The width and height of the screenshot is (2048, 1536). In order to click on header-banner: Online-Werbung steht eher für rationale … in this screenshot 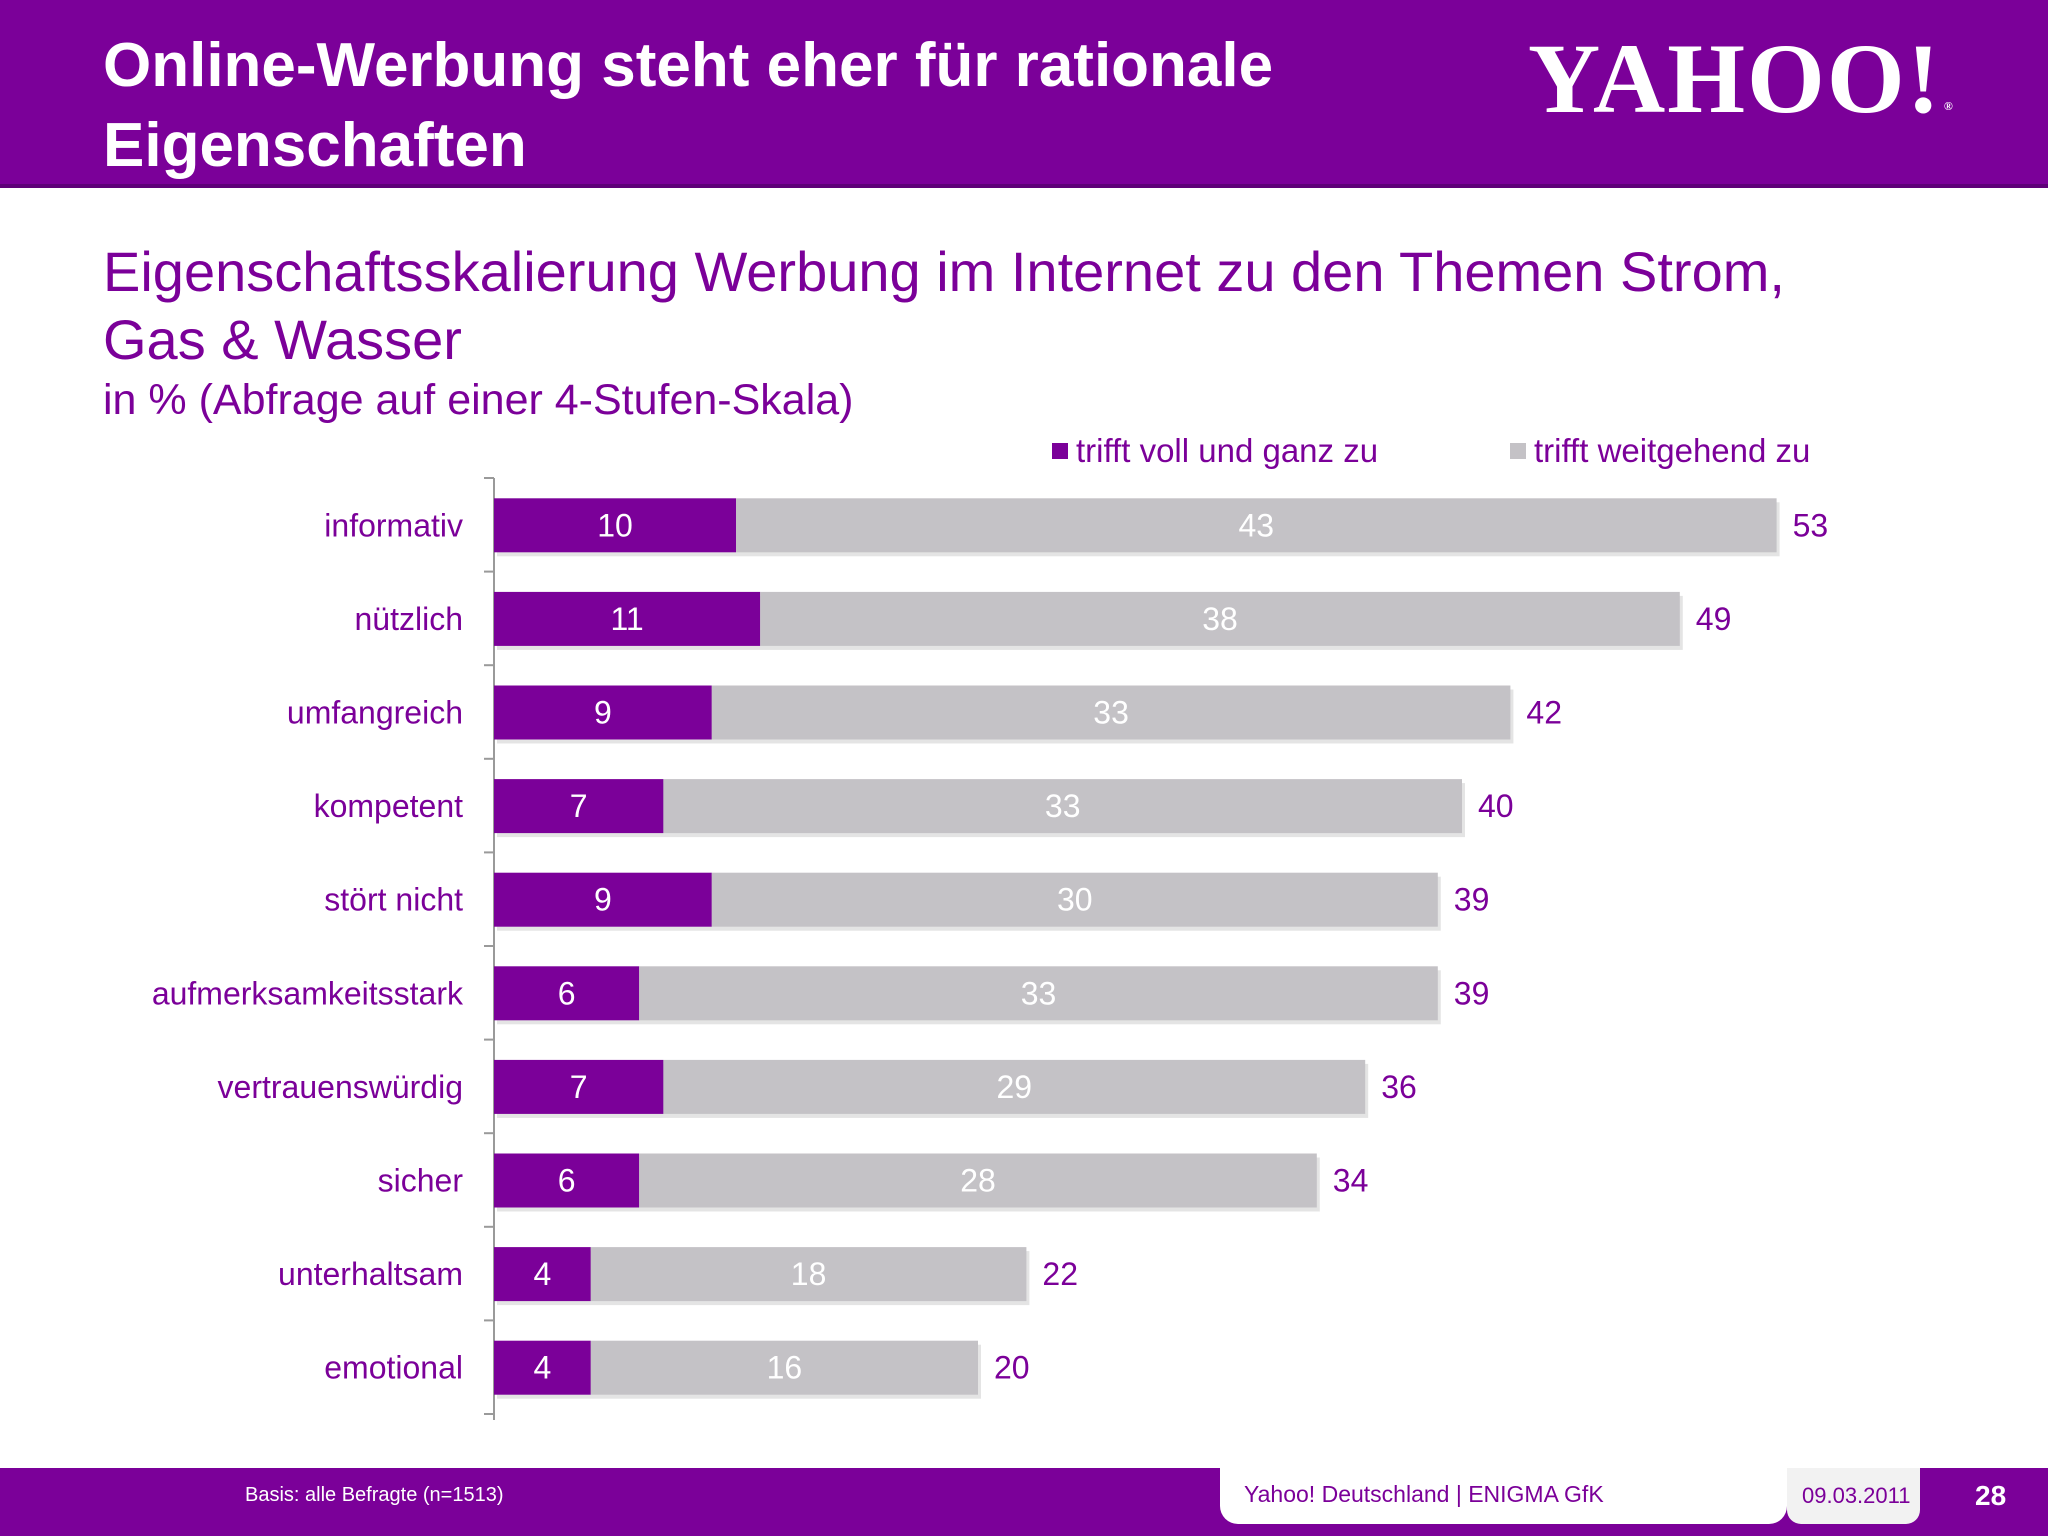, I will do `click(1024, 94)`.